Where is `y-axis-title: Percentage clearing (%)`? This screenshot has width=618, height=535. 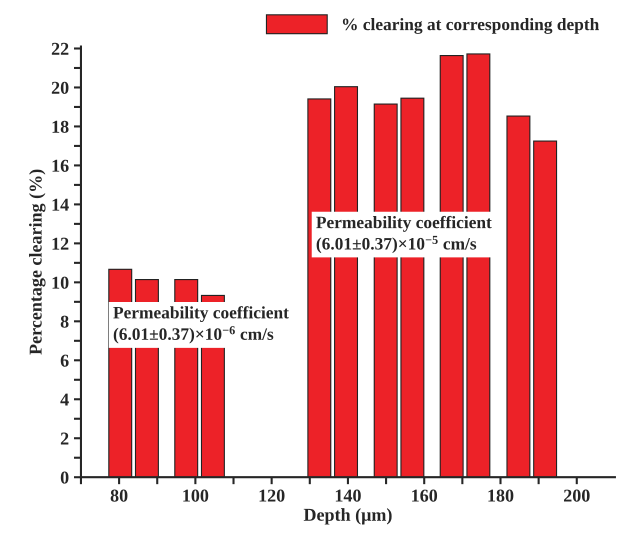 y-axis-title: Percentage clearing (%) is located at coordinates (37, 262).